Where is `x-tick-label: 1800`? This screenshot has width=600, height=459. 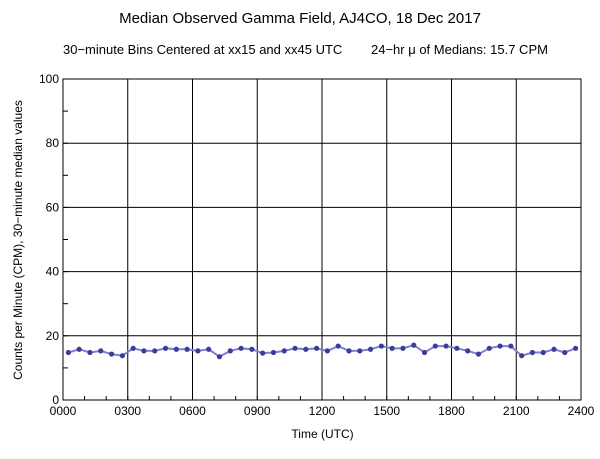
x-tick-label: 1800 is located at coordinates (451, 411).